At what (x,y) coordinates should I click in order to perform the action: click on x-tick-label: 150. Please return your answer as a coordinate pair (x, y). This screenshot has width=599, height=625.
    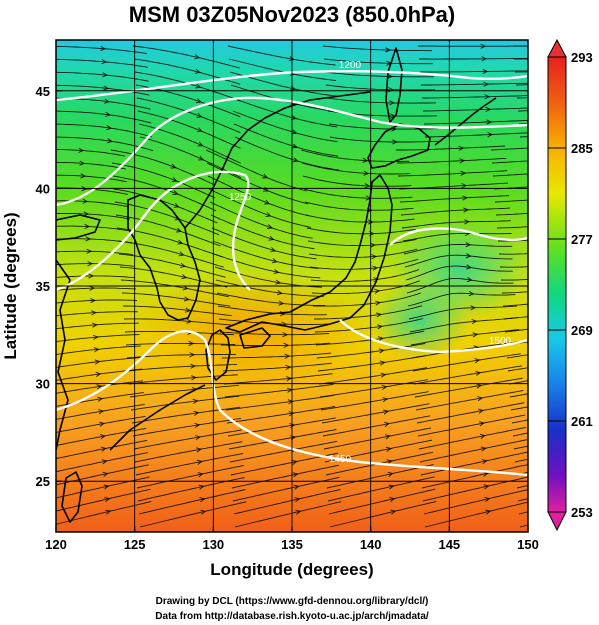
    Looking at the image, I should click on (528, 544).